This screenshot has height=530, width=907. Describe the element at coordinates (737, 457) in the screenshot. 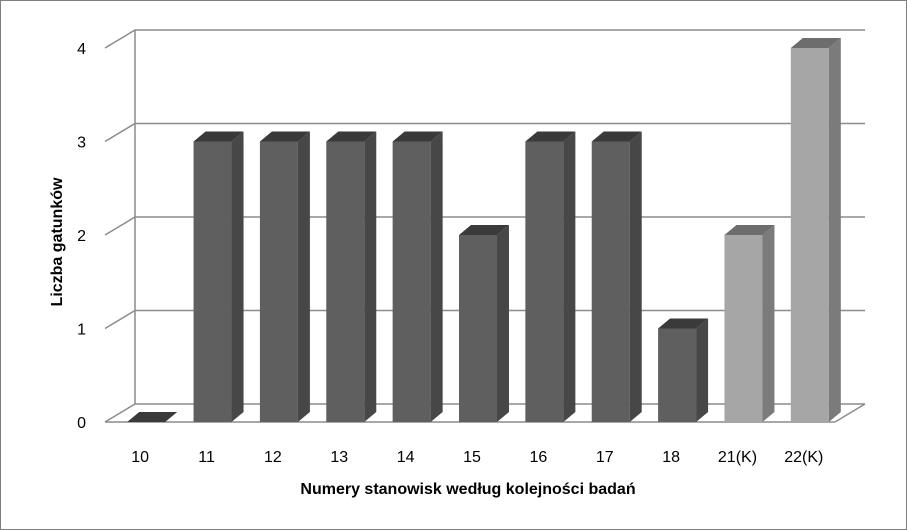

I see `x-tick-label: 21(K)` at that location.